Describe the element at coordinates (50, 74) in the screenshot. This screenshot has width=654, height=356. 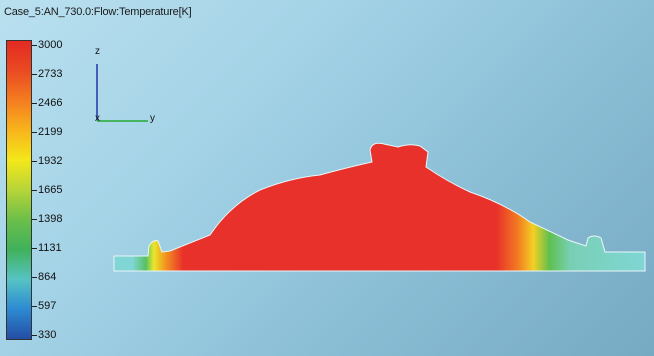
I see `legend-tick-label: 2733` at that location.